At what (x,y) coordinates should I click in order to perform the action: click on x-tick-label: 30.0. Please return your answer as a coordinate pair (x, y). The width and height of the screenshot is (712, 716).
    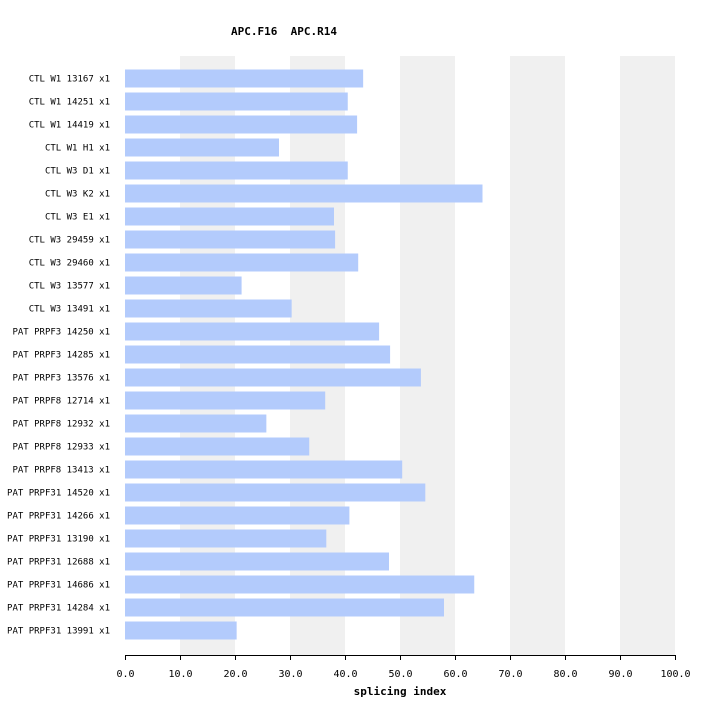
    Looking at the image, I should click on (290, 674).